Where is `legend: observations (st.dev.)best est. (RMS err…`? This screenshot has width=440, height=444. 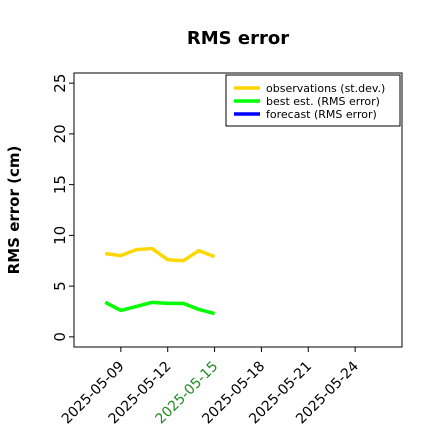 legend: observations (st.dev.)best est. (RMS err… is located at coordinates (313, 100).